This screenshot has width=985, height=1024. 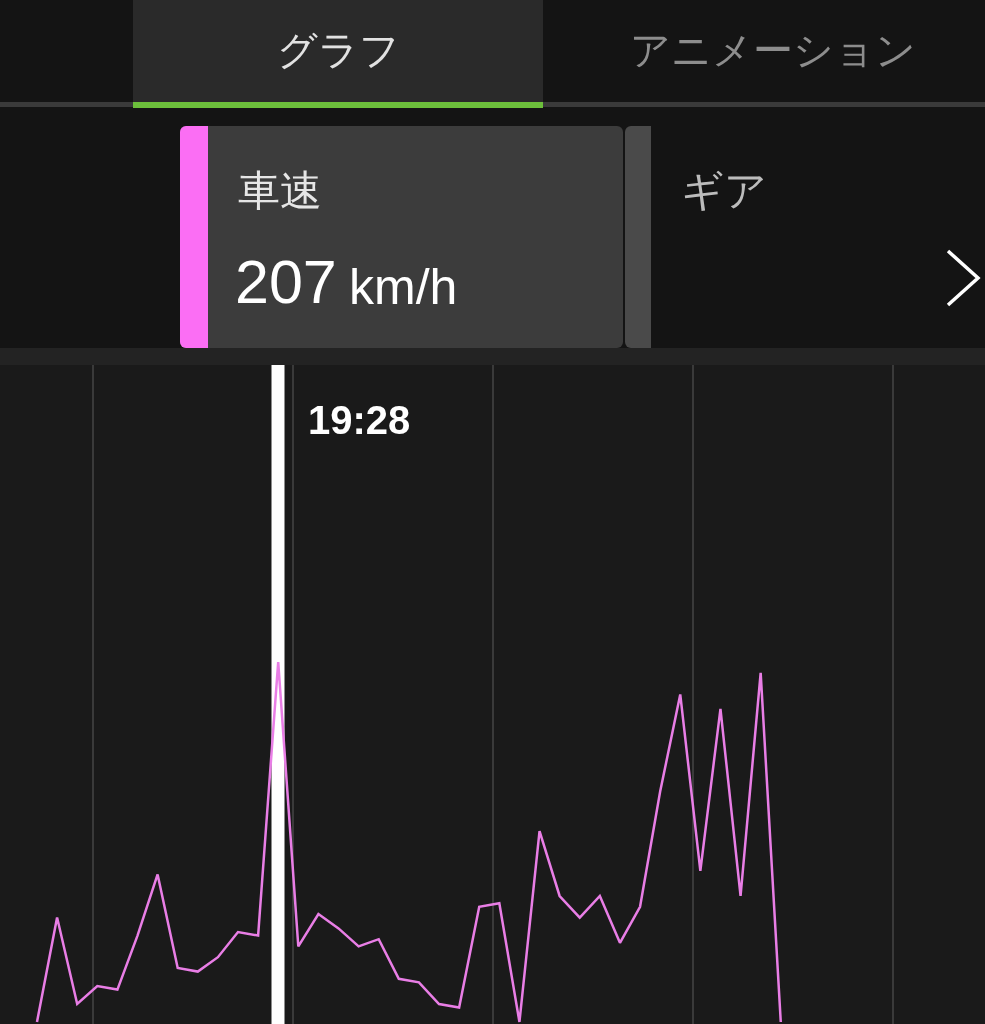 I want to click on text: 19:28, so click(x=359, y=420).